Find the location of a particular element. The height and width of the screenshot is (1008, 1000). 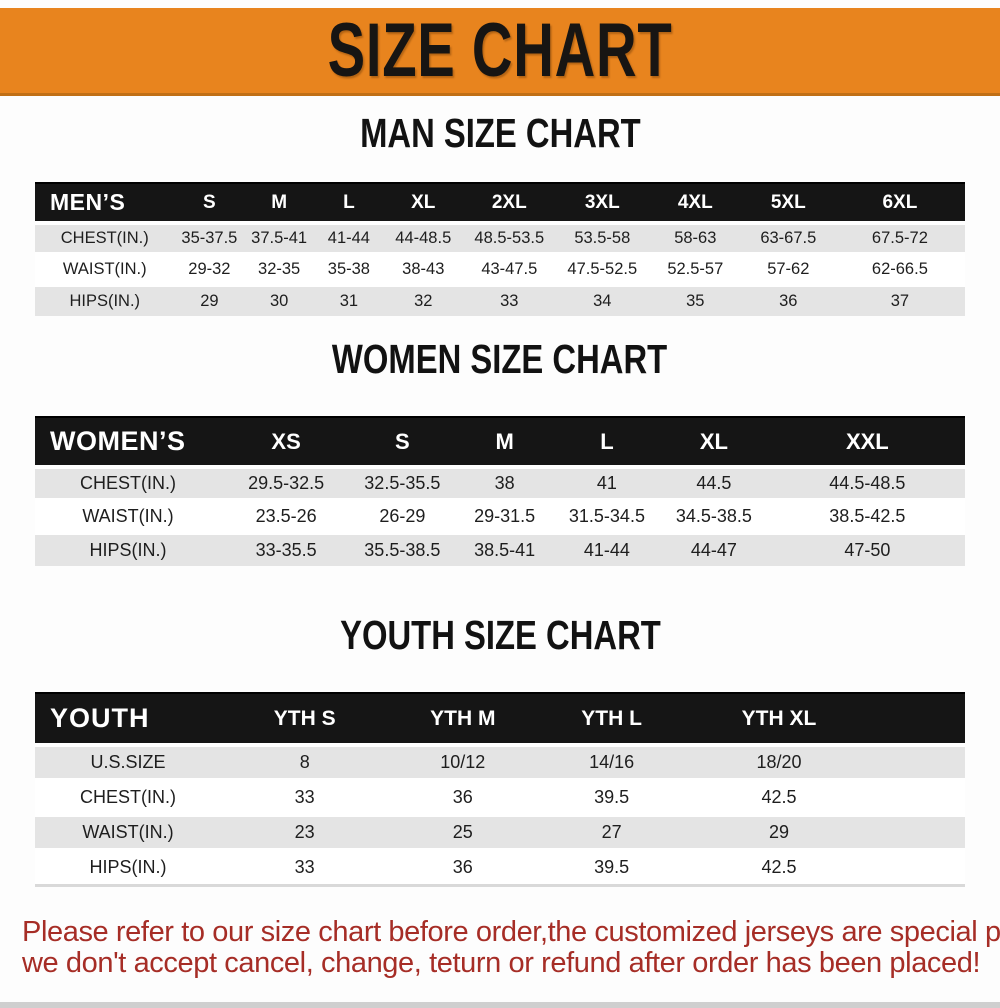

size-value: 33-35.5 is located at coordinates (286, 548).